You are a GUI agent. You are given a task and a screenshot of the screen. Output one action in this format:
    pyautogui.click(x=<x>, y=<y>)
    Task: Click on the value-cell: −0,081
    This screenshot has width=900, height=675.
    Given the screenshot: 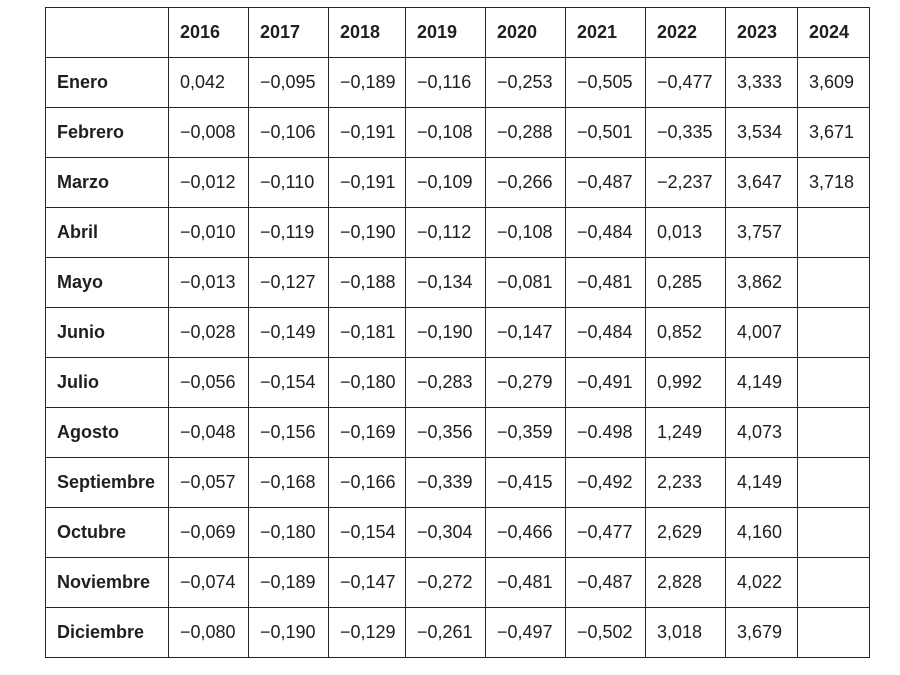 What is the action you would take?
    pyautogui.click(x=525, y=282)
    